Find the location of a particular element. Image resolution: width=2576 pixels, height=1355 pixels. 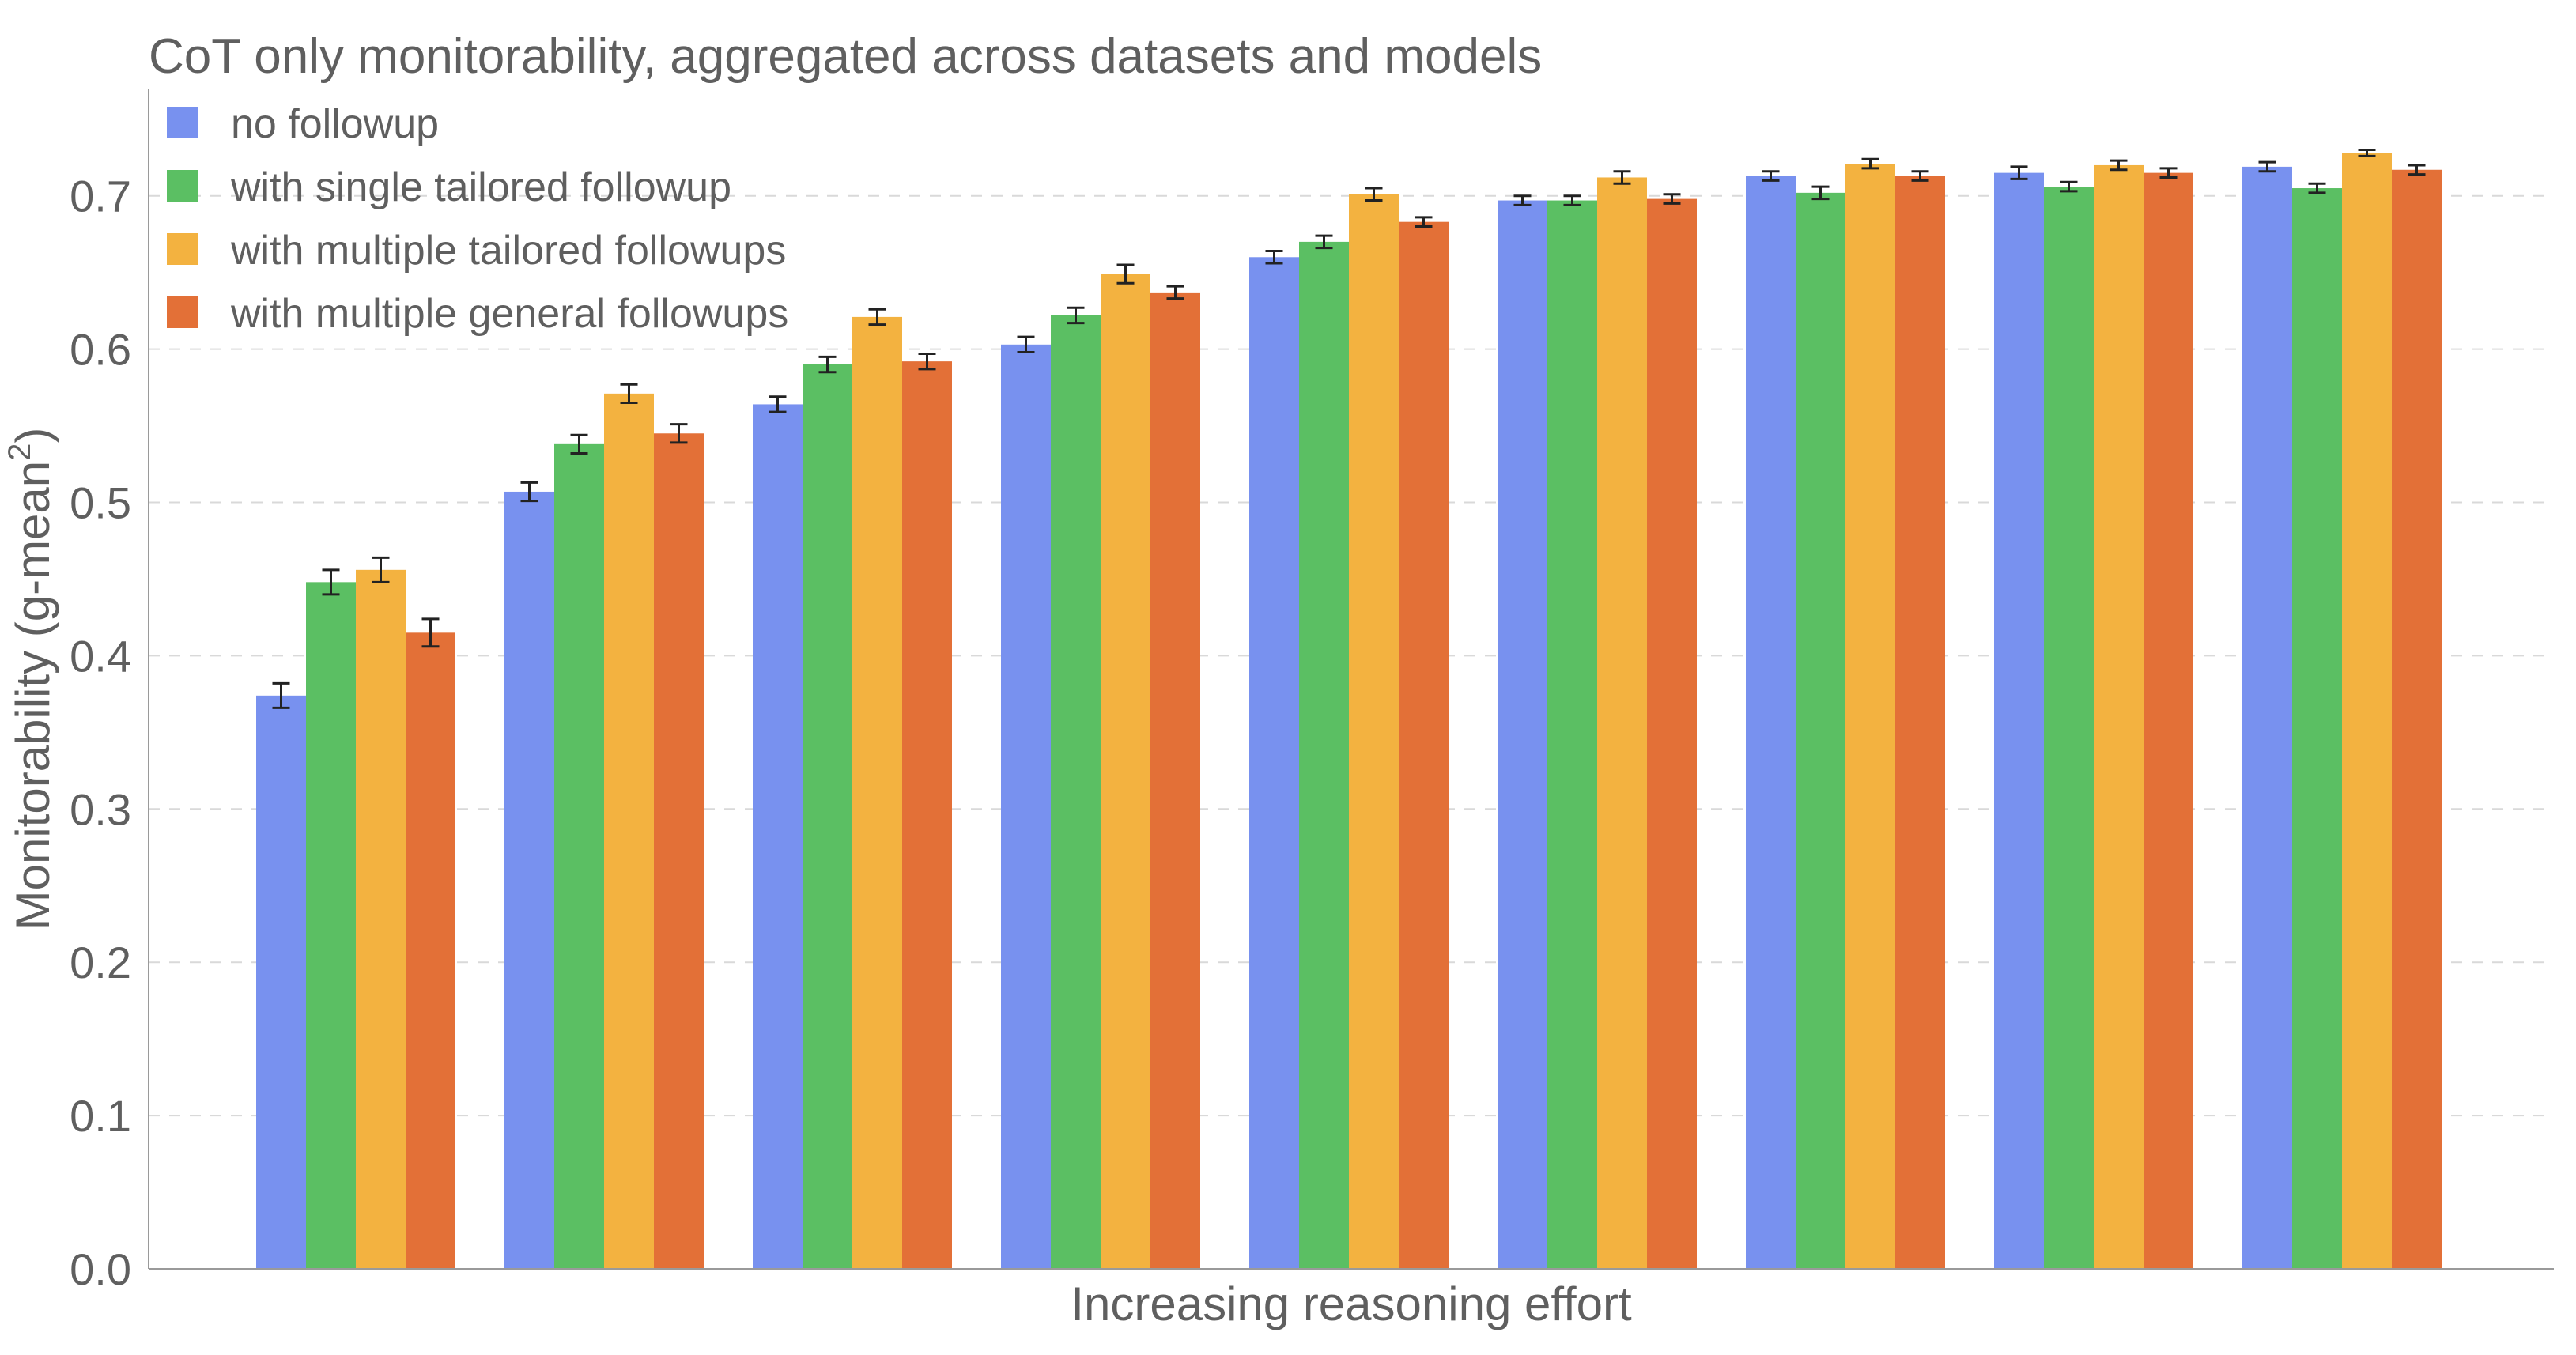

y-tick-label: 0.1 is located at coordinates (100, 1116).